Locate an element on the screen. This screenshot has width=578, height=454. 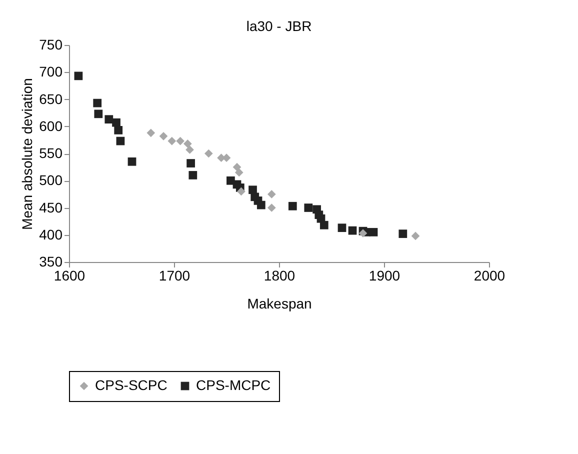
y-tick-label: 550 is located at coordinates (51, 153).